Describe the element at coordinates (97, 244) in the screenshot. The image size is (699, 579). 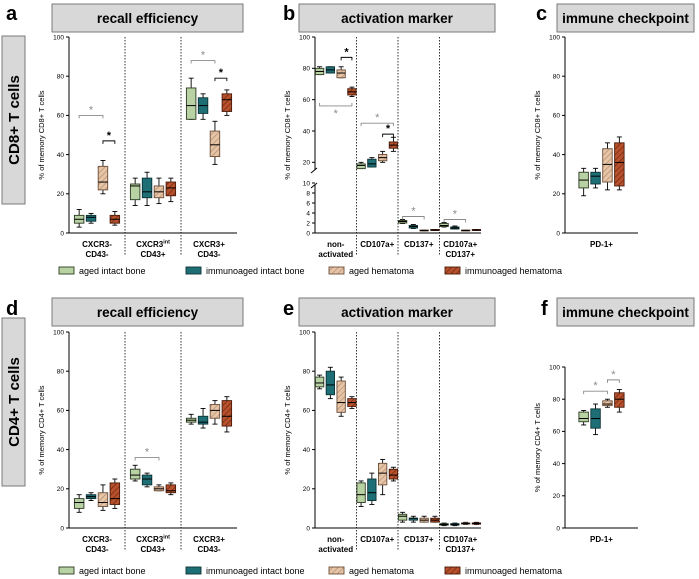
I see `category-label: CXCR3-` at that location.